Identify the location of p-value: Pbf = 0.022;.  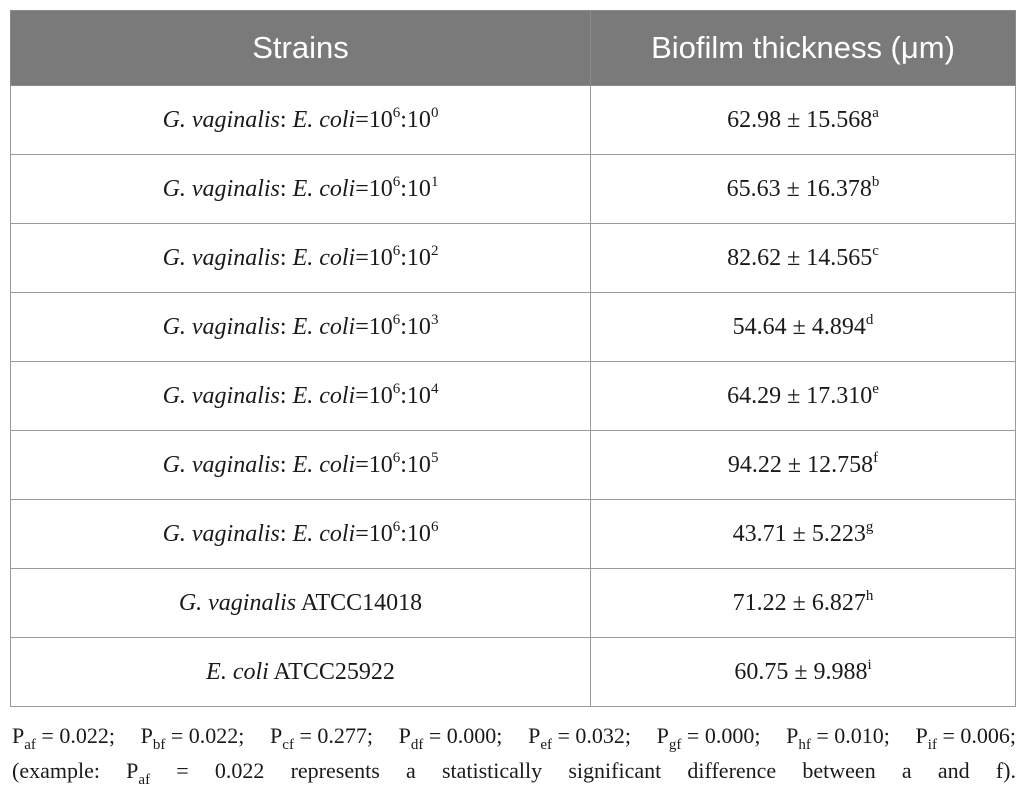
(192, 738).